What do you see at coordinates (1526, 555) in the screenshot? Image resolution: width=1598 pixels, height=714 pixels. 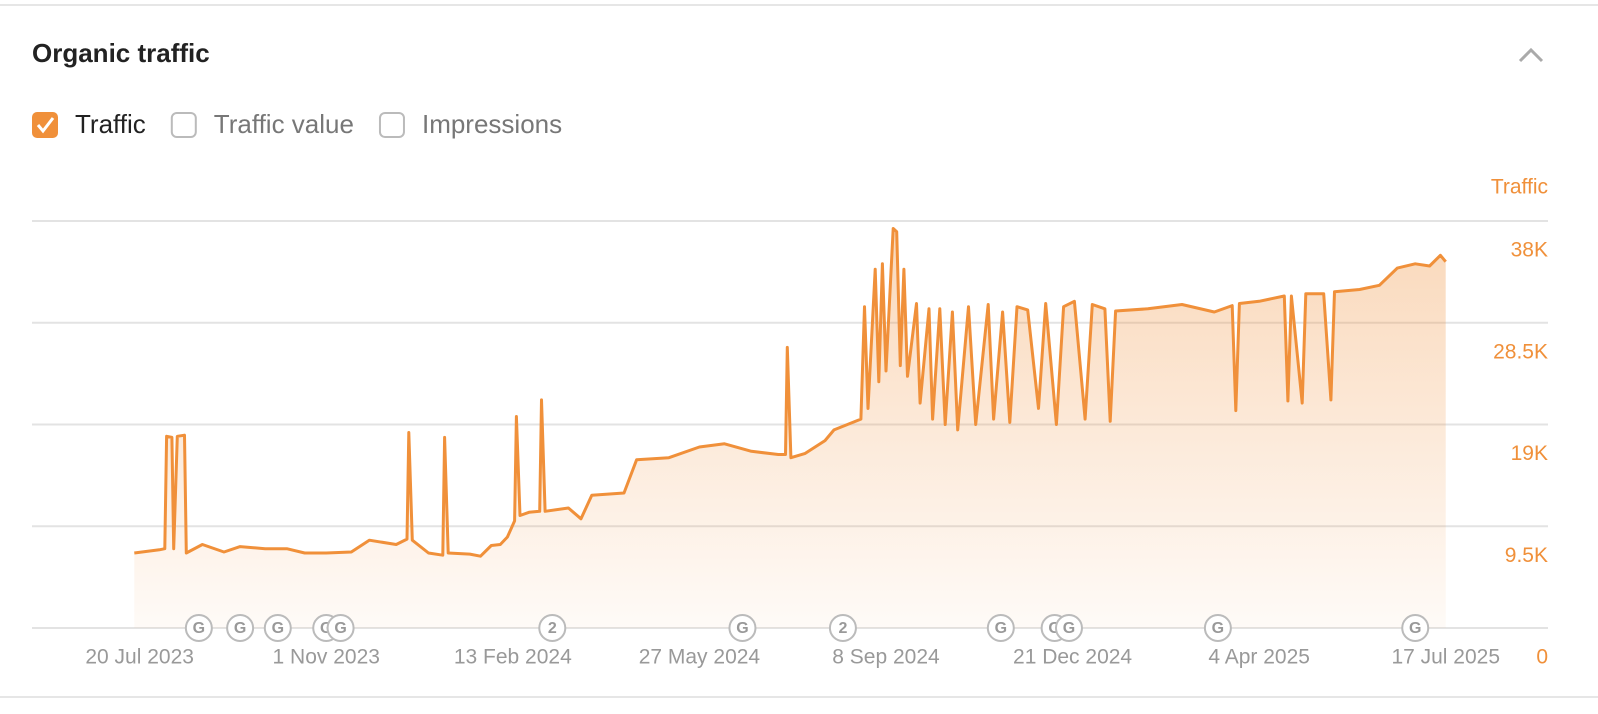 I see `y-tick-label: 9.5K` at bounding box center [1526, 555].